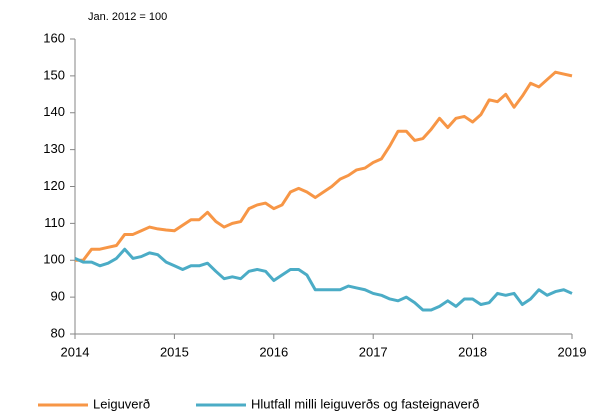  Describe the element at coordinates (54, 148) in the screenshot. I see `y-tick-label: 130` at that location.